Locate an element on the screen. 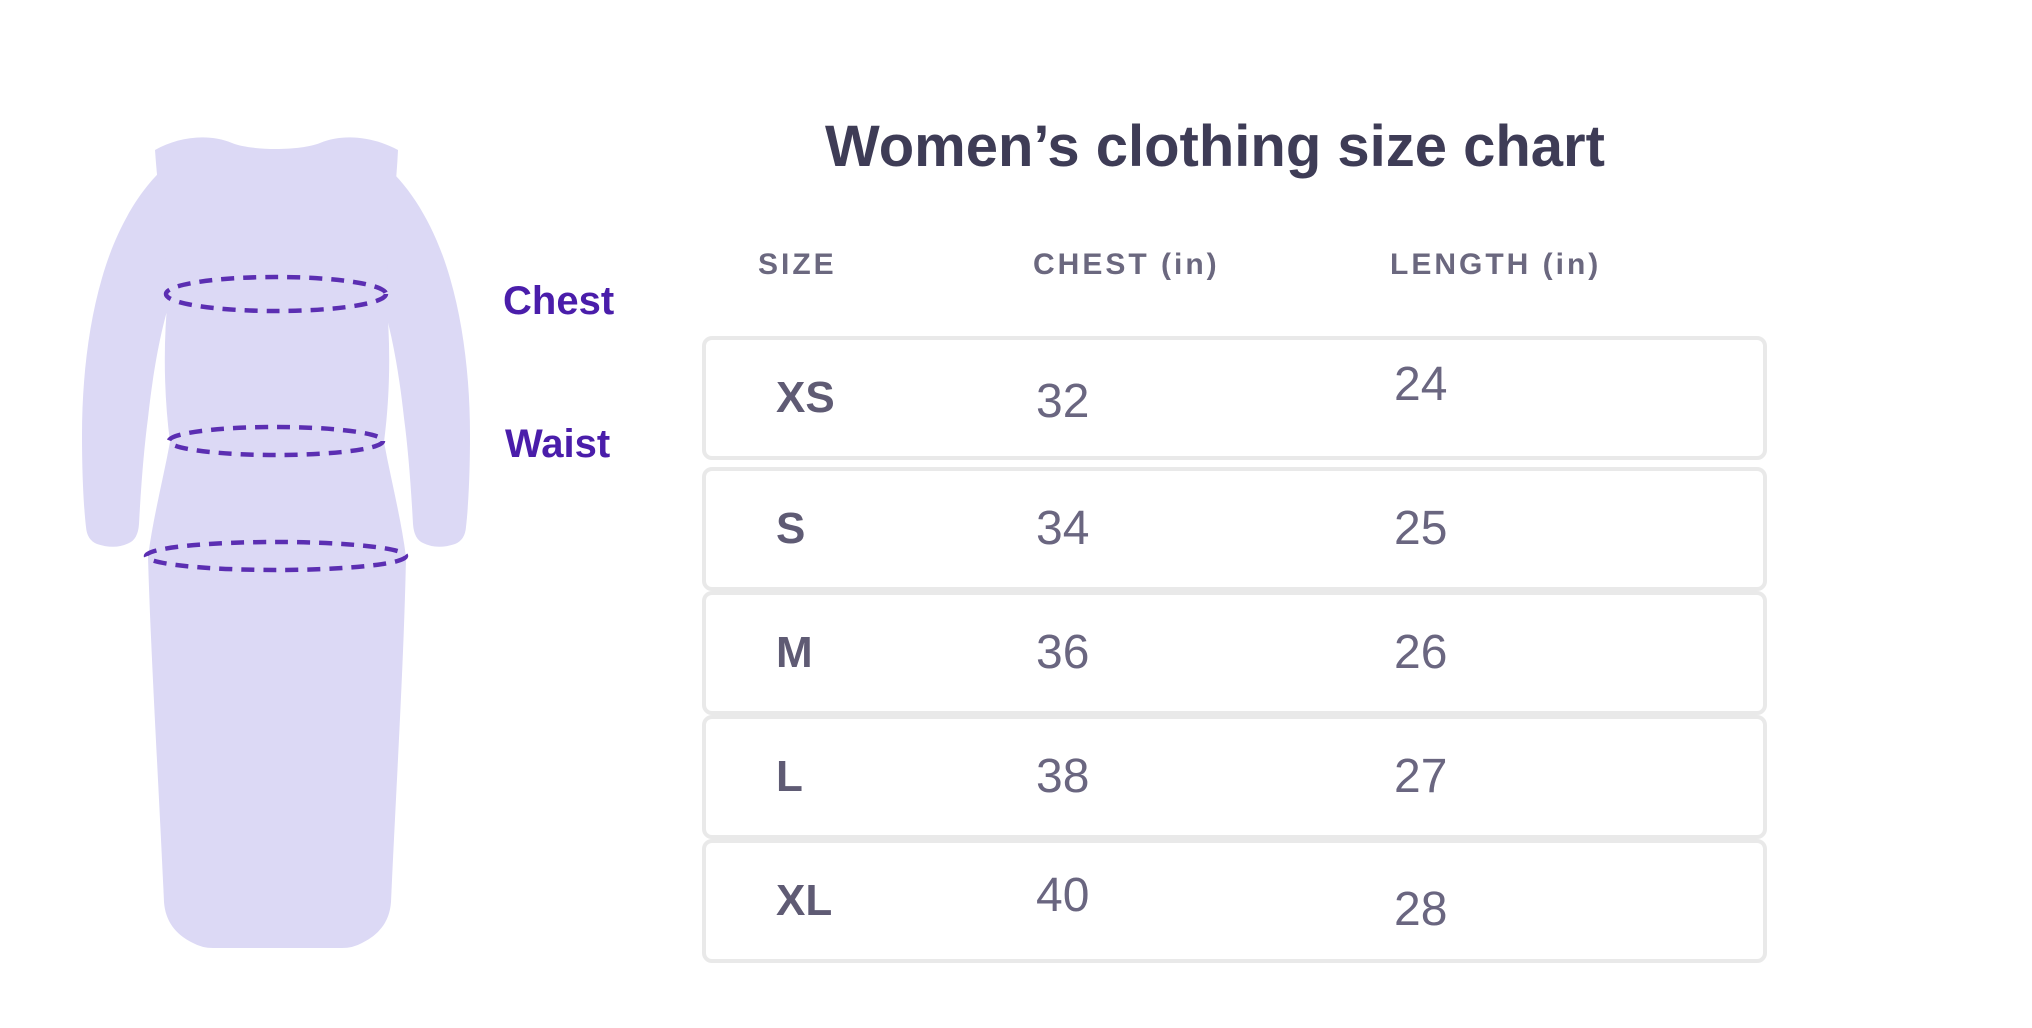  column-header-chest: CHEST (in) is located at coordinates (1126, 264).